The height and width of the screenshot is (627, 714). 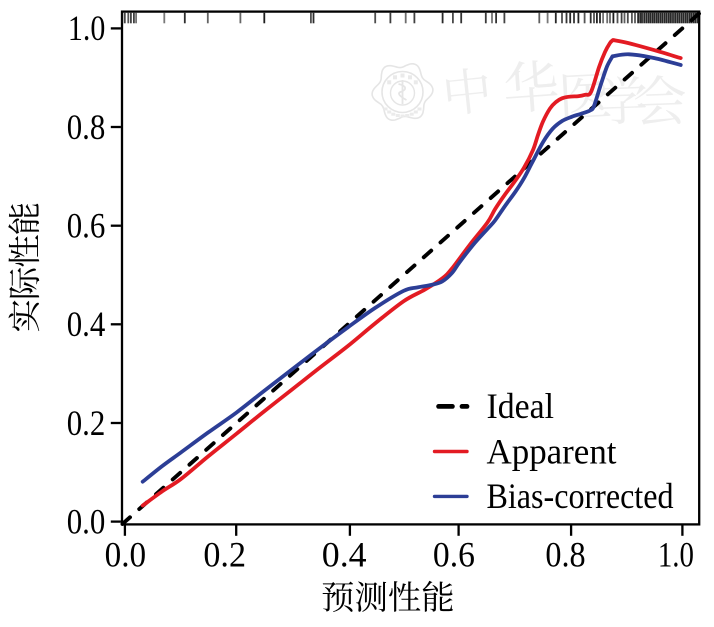 What do you see at coordinates (580, 496) in the screenshot?
I see `svg-text: Bias-corrected` at bounding box center [580, 496].